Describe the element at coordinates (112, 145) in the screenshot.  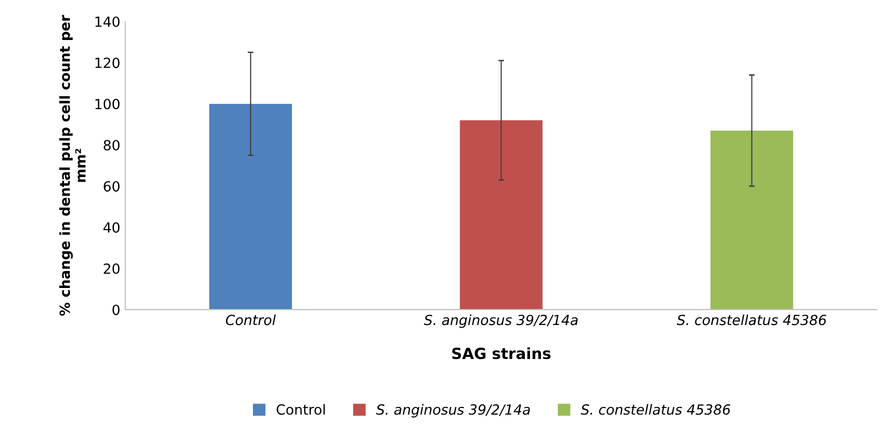
I see `y-tick-label: 80` at that location.